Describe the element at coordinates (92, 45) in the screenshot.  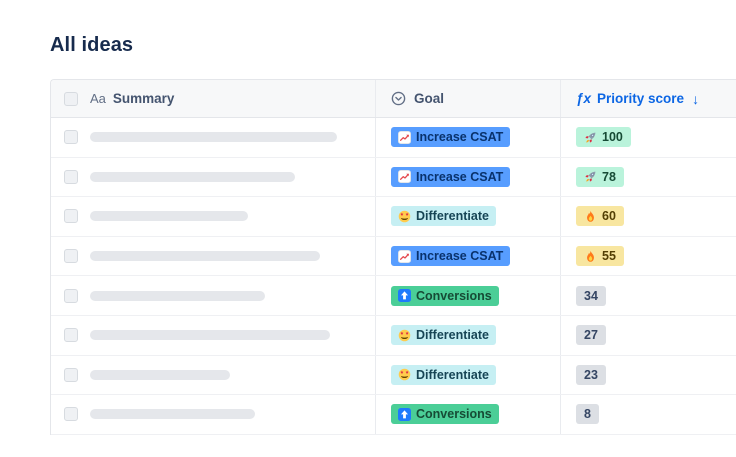
I see `page-title: All ideas` at that location.